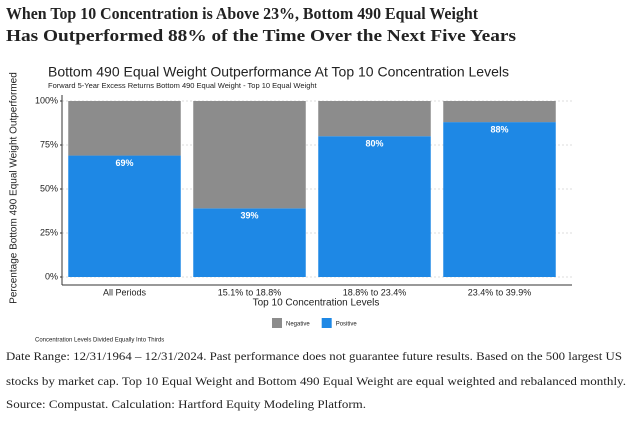 This screenshot has width=640, height=422. Describe the element at coordinates (500, 292) in the screenshot. I see `x-tick-label: 23.4% to 39.9%` at that location.